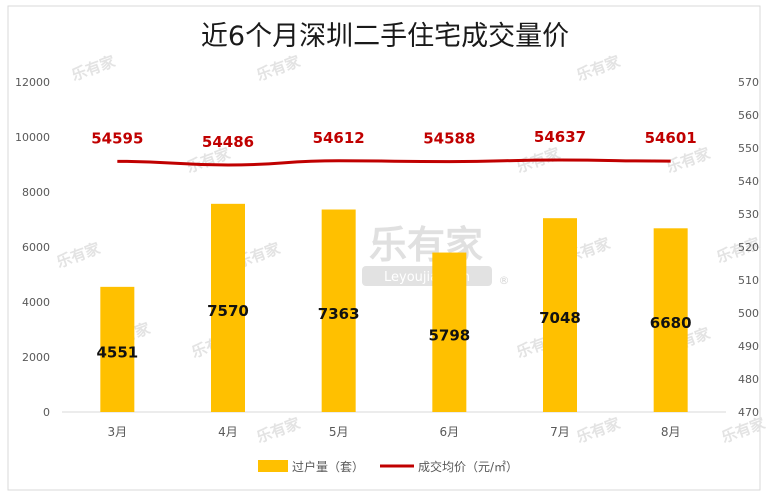  What do you see at coordinates (748, 148) in the screenshot?
I see `right-axis-tick-label: 550` at bounding box center [748, 148].